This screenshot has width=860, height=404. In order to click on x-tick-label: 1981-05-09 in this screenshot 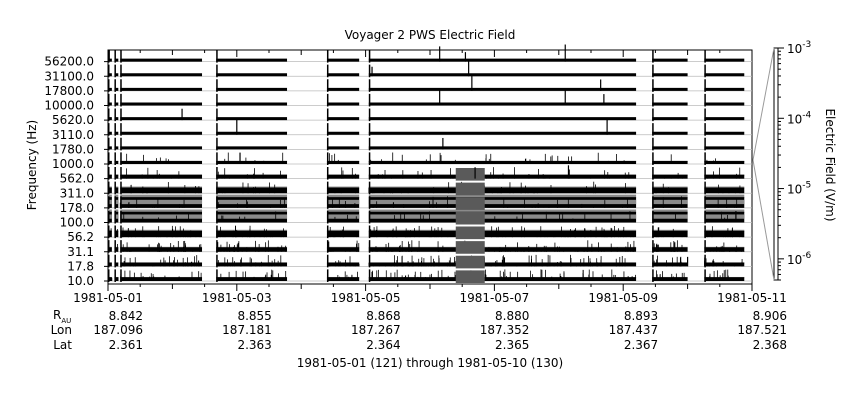, I will do `click(623, 298)`.